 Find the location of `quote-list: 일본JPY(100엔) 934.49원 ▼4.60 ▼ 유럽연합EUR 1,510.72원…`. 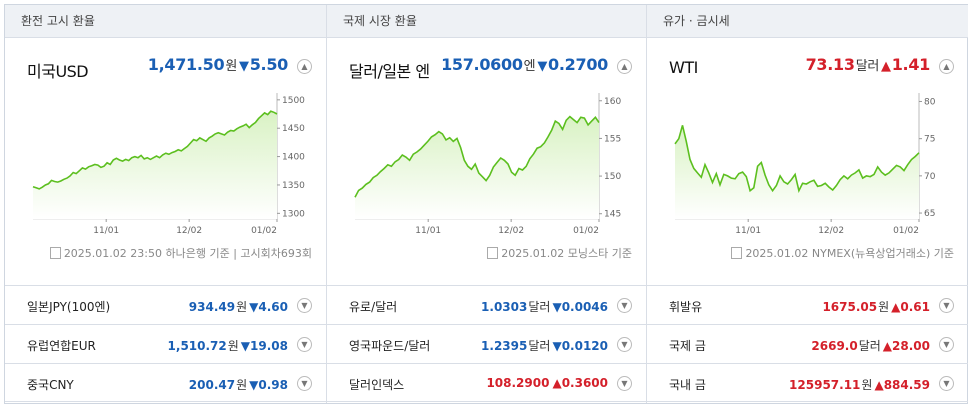

quote-list: 일본JPY(100엔) 934.49원 ▼4.60 ▼ 유럽연합EUR 1,510.72원… is located at coordinates (165, 343).